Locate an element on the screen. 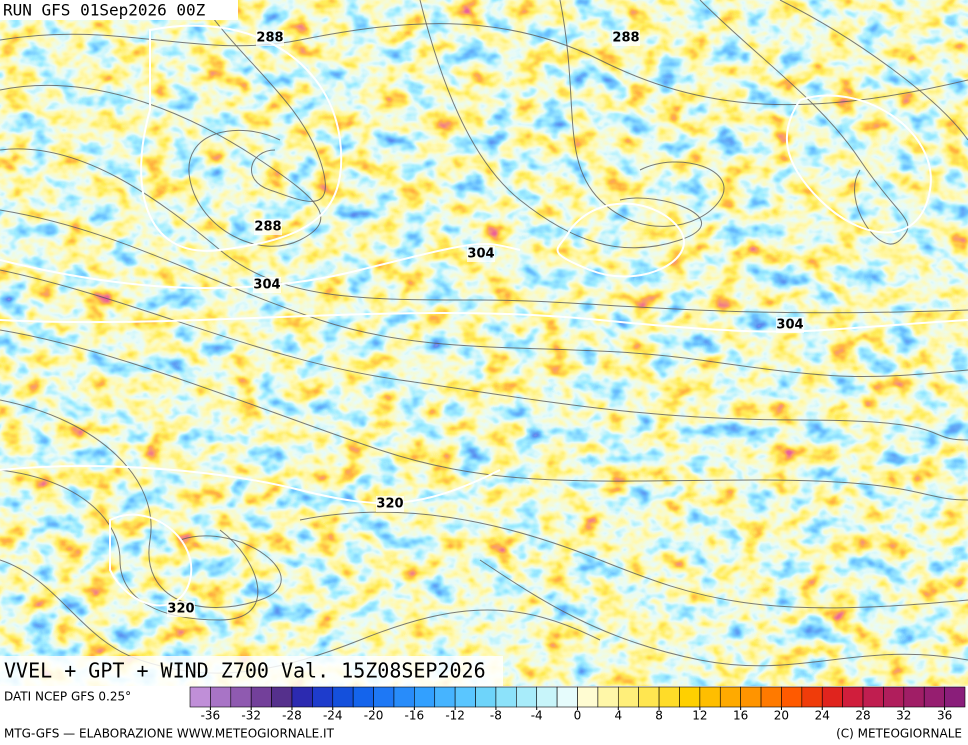 This screenshot has width=968, height=745. color-bar-tick-label: 0 is located at coordinates (578, 716).